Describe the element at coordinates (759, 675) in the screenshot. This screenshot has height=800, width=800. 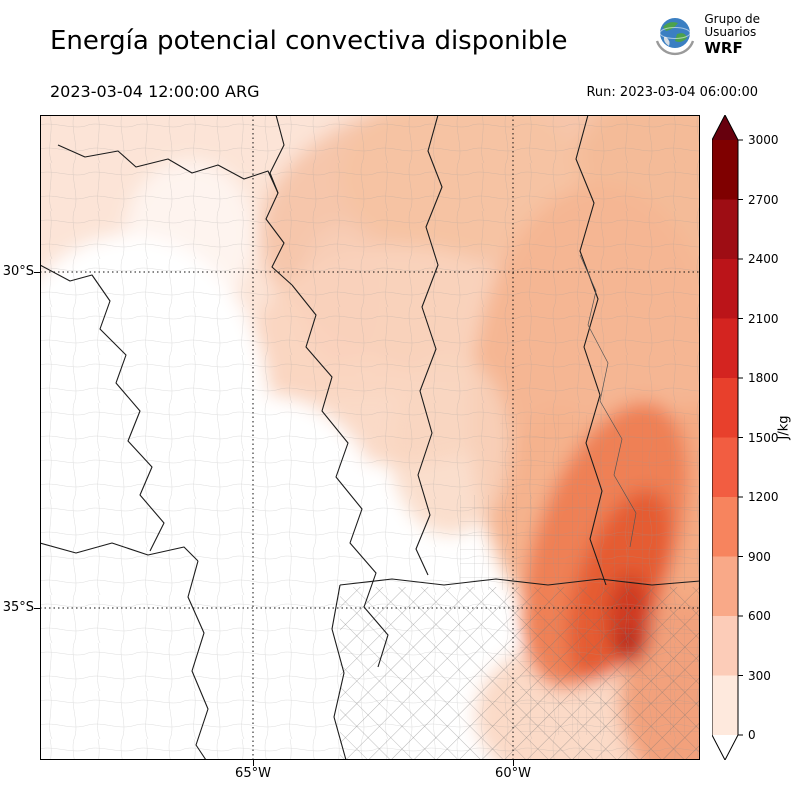
I see `colorbar-tick-label: 300` at that location.